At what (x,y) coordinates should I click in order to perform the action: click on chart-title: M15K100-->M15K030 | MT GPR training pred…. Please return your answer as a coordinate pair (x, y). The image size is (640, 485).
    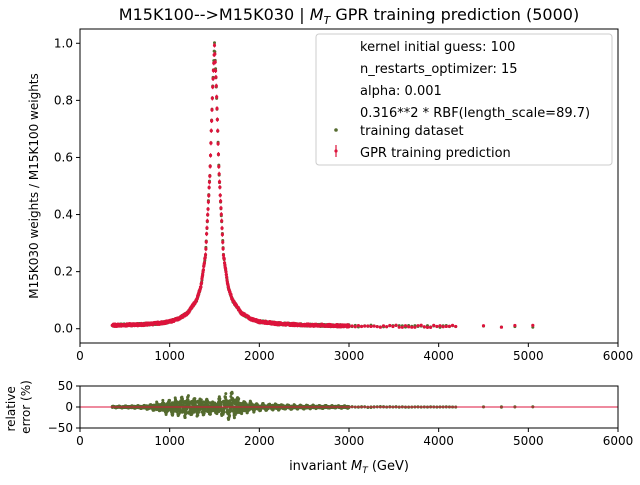
    Looking at the image, I should click on (349, 16).